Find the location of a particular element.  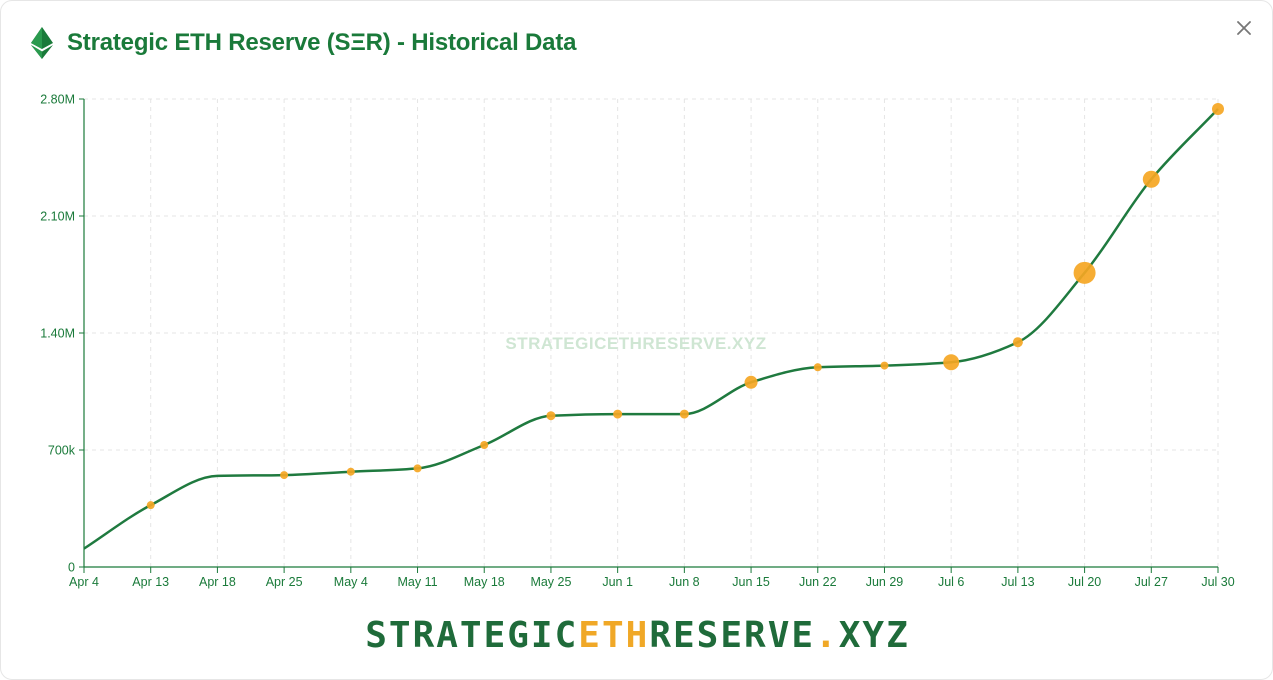

x-tick-label: Jul 27 is located at coordinates (1151, 582).